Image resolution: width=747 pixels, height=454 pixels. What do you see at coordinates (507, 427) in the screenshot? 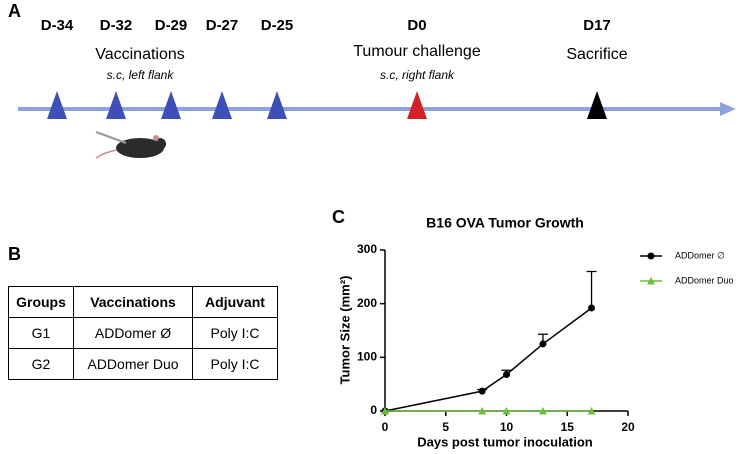
I see `x-tick-label: 10` at bounding box center [507, 427].